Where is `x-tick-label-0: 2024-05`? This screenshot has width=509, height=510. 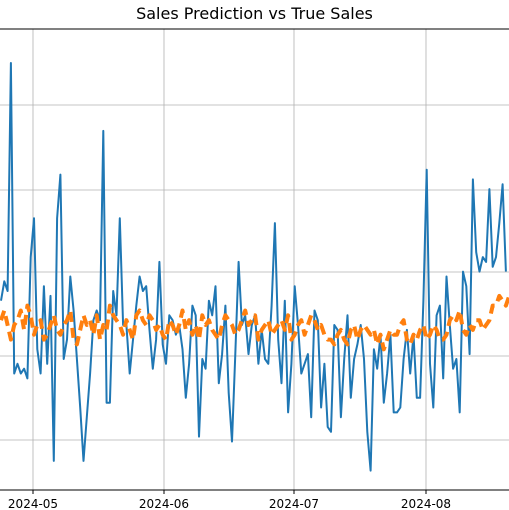
x-tick-label-0: 2024-05 is located at coordinates (33, 503).